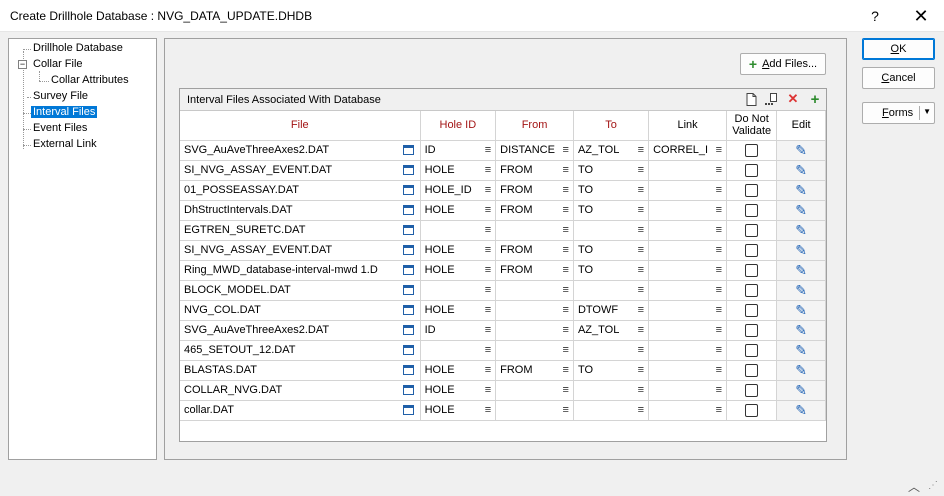  Describe the element at coordinates (300, 150) in the screenshot. I see `file-cell: SVG_AuAveThreeAxes2.DAT` at that location.